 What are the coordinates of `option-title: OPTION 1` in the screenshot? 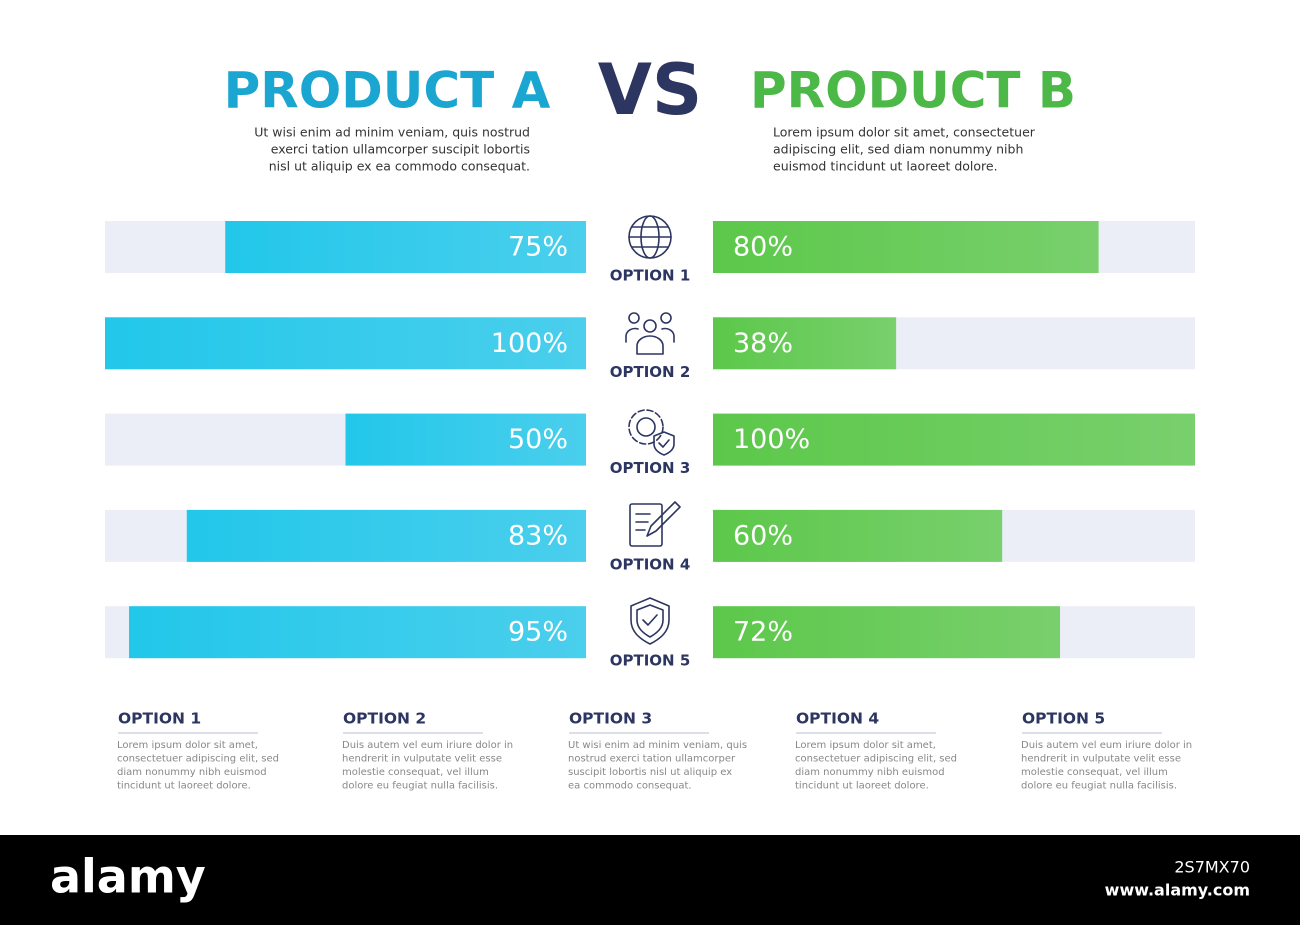 It's located at (159, 719).